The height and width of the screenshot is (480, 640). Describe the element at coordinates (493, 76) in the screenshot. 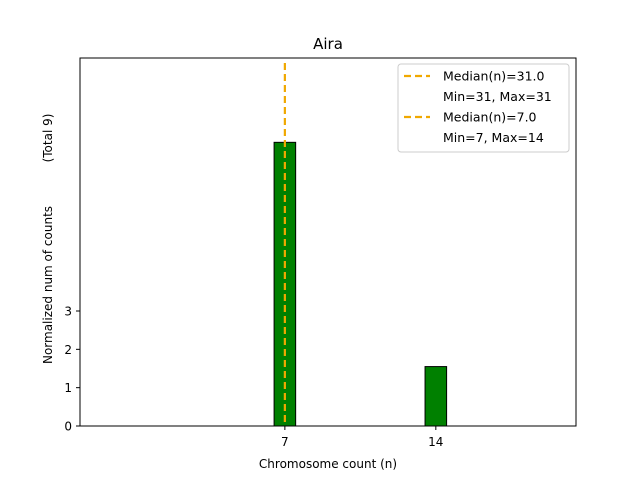

I see `legend-entry-label: Median(n)=31.0` at that location.